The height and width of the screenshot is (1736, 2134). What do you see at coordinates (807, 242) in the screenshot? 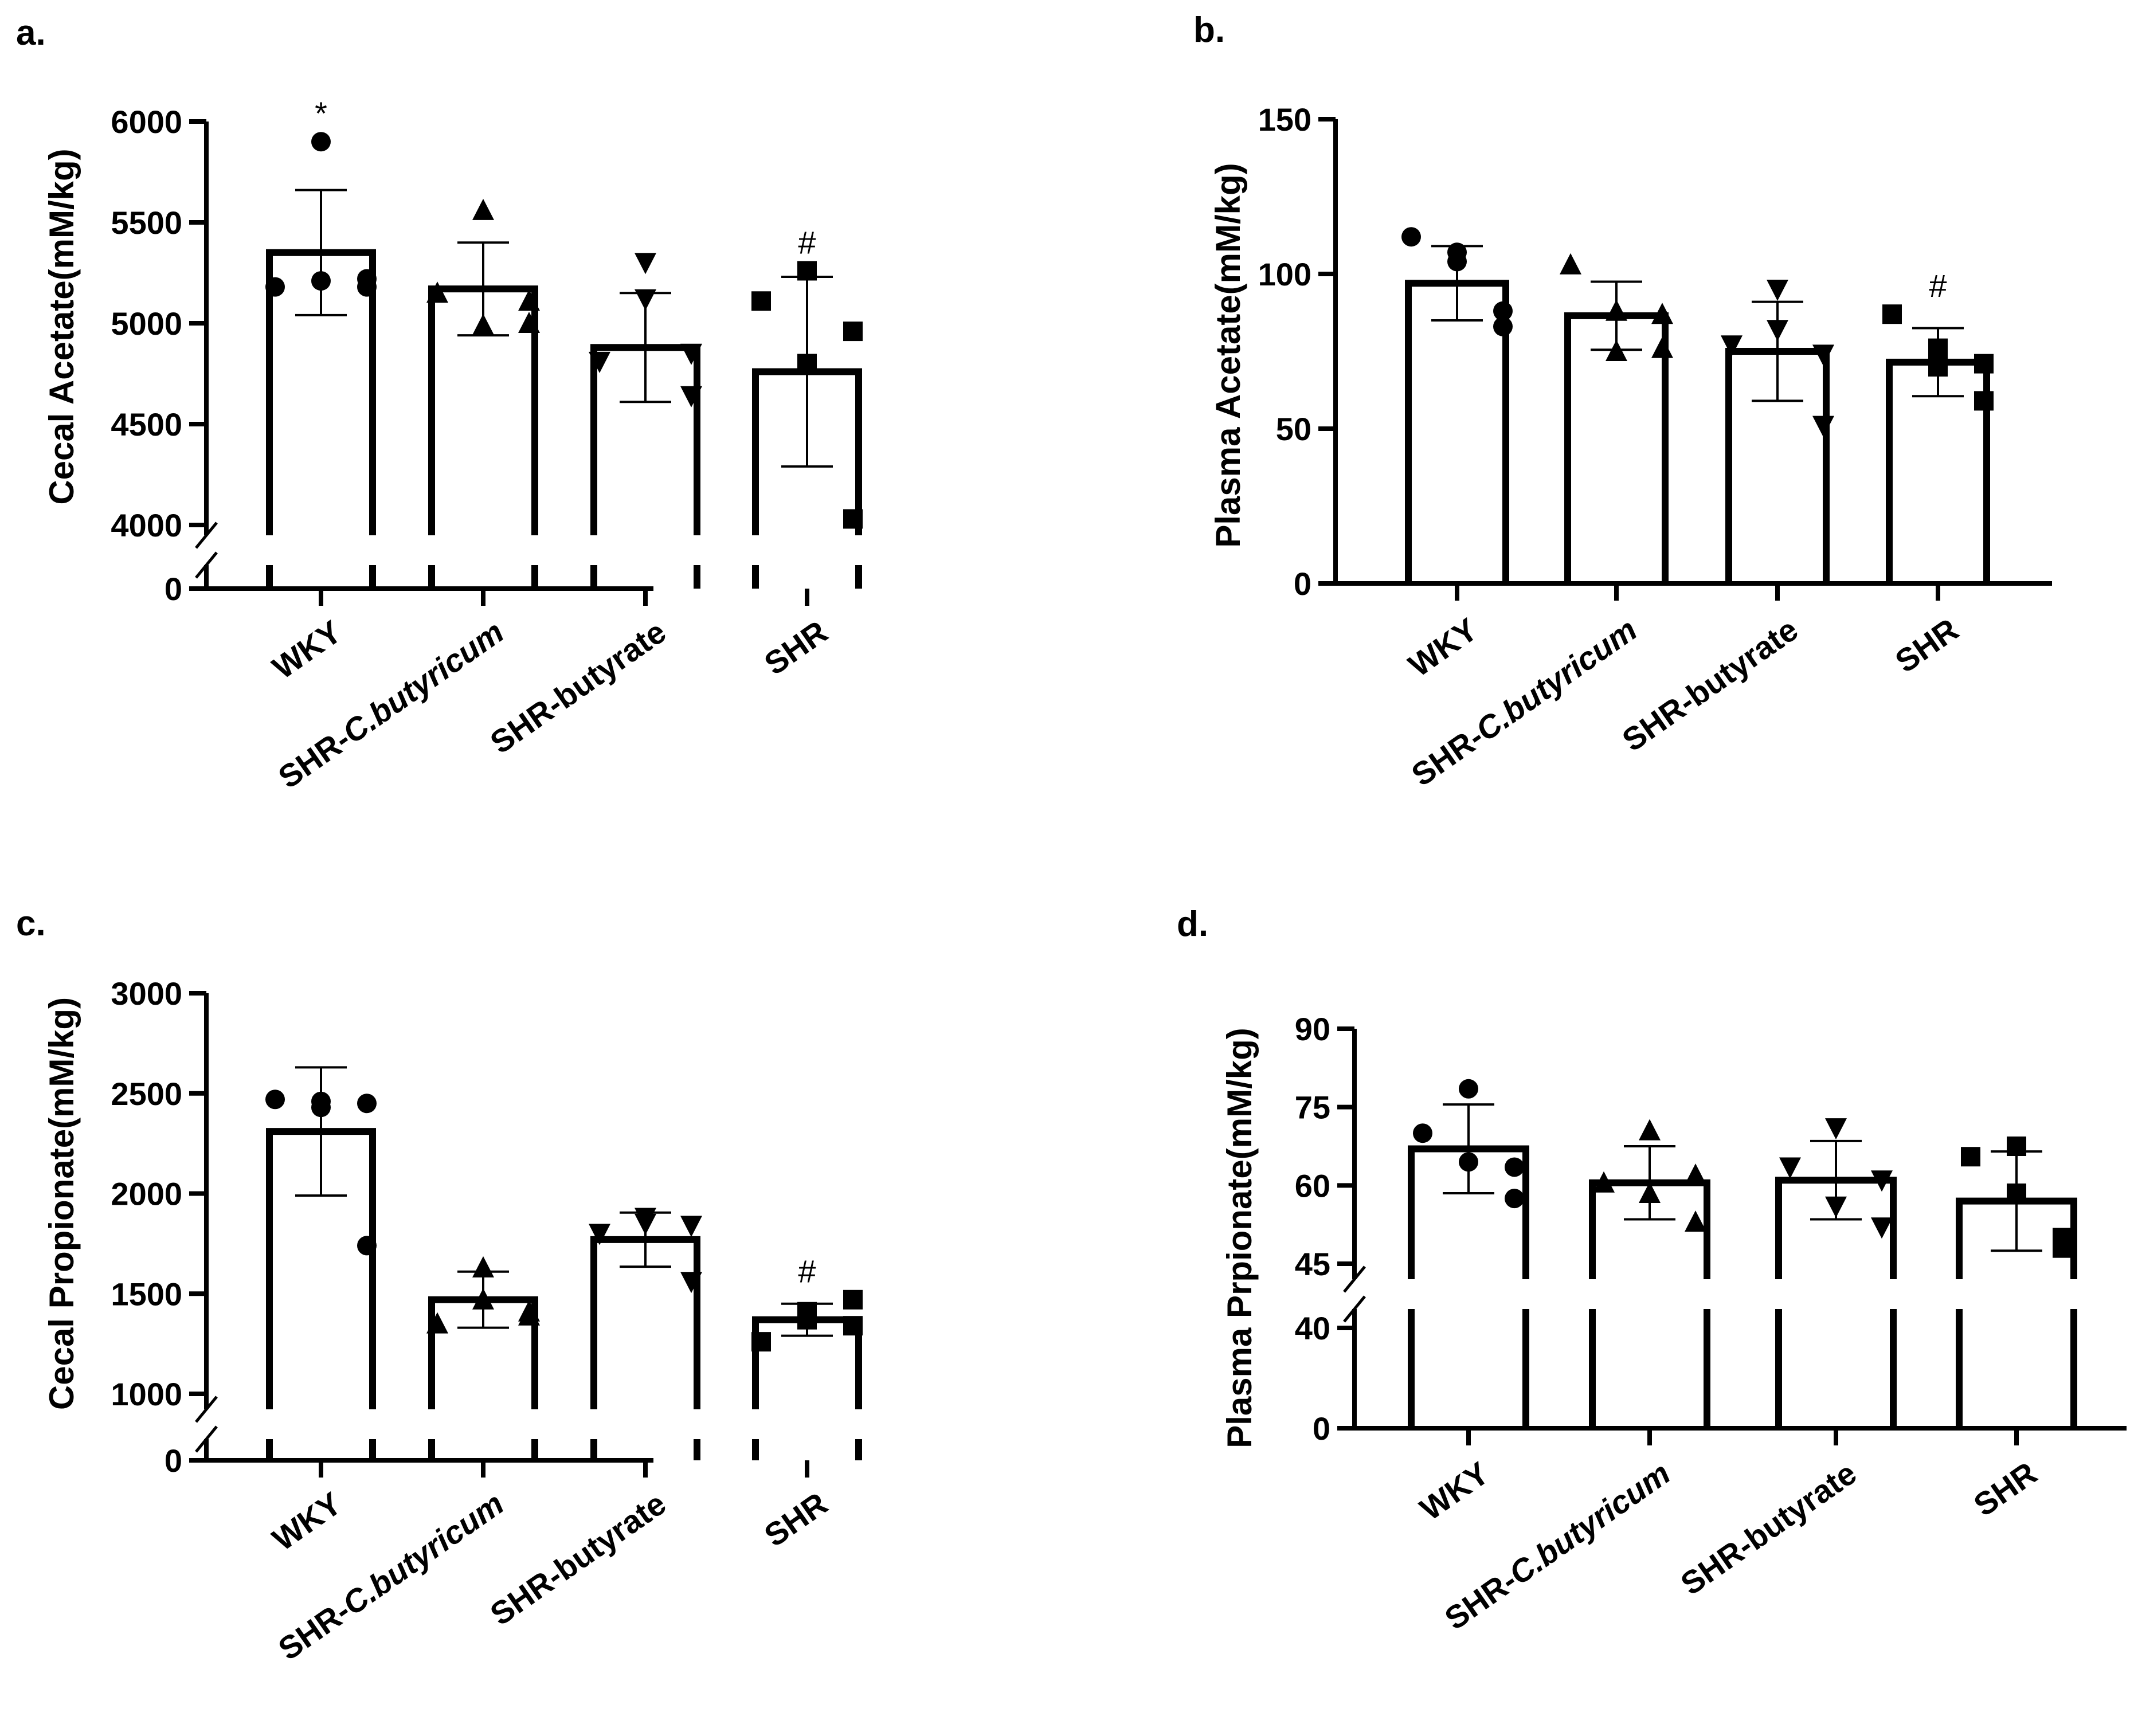
I see `significance-marker: #` at bounding box center [807, 242].